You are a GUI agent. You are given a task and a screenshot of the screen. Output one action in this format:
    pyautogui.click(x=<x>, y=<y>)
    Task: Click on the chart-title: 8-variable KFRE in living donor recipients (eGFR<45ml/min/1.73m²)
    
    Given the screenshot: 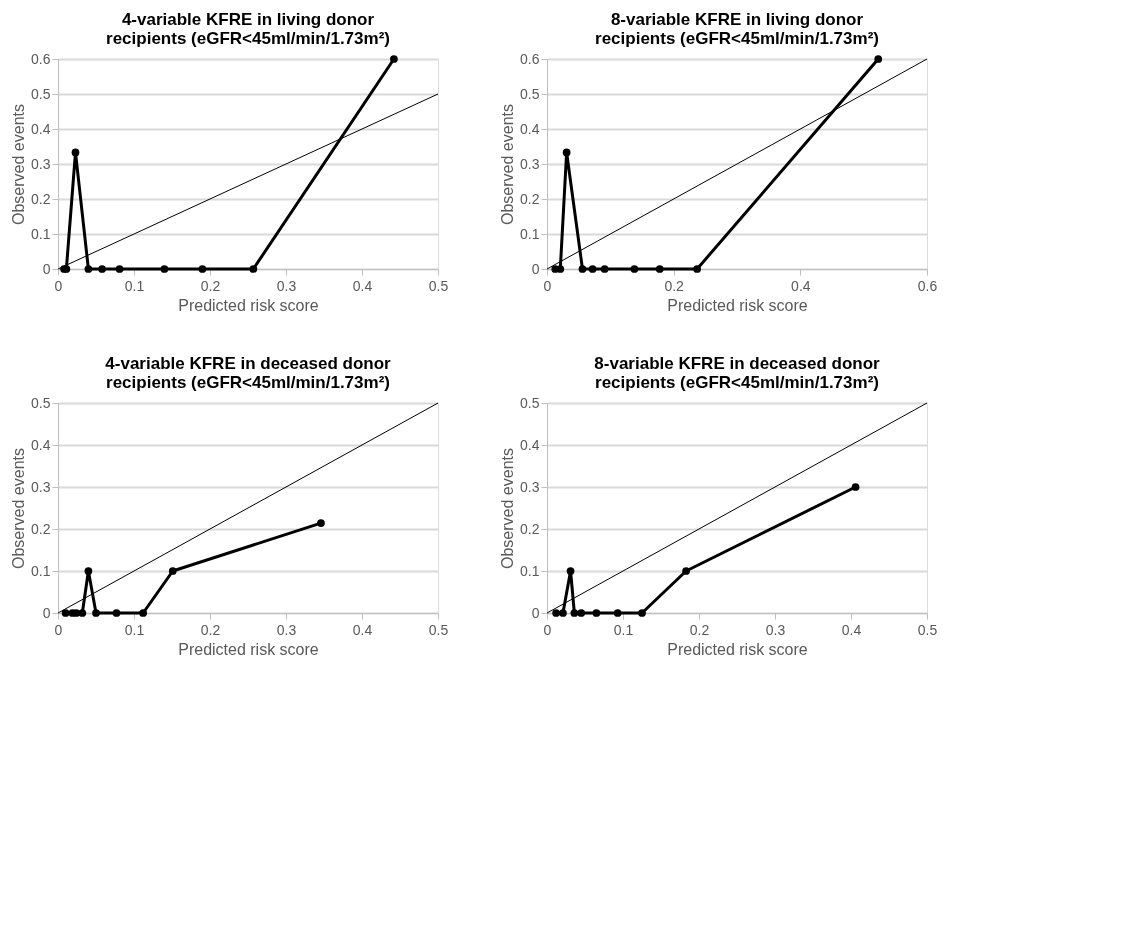 What is the action you would take?
    pyautogui.click(x=737, y=29)
    